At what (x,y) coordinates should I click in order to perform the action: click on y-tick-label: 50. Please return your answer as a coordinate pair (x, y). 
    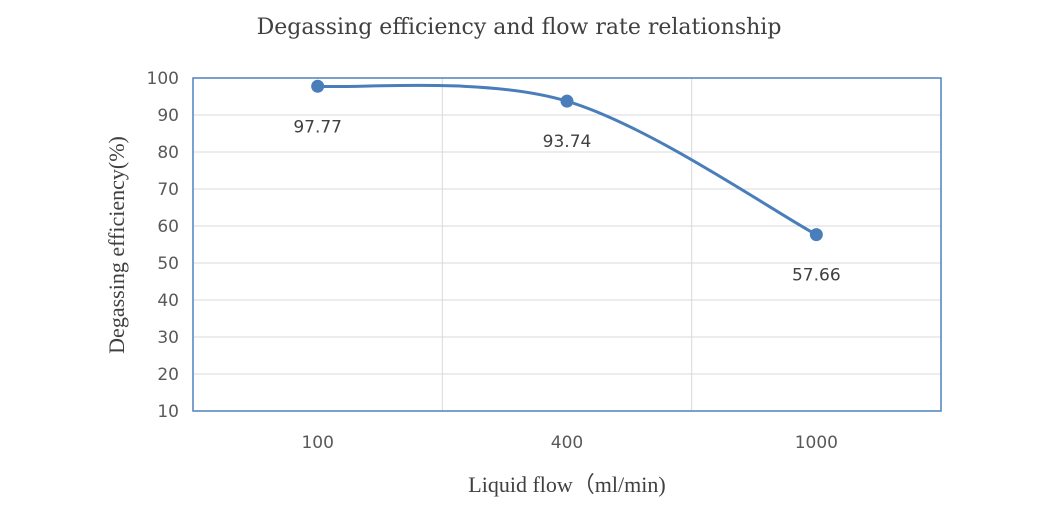
    Looking at the image, I should click on (168, 264).